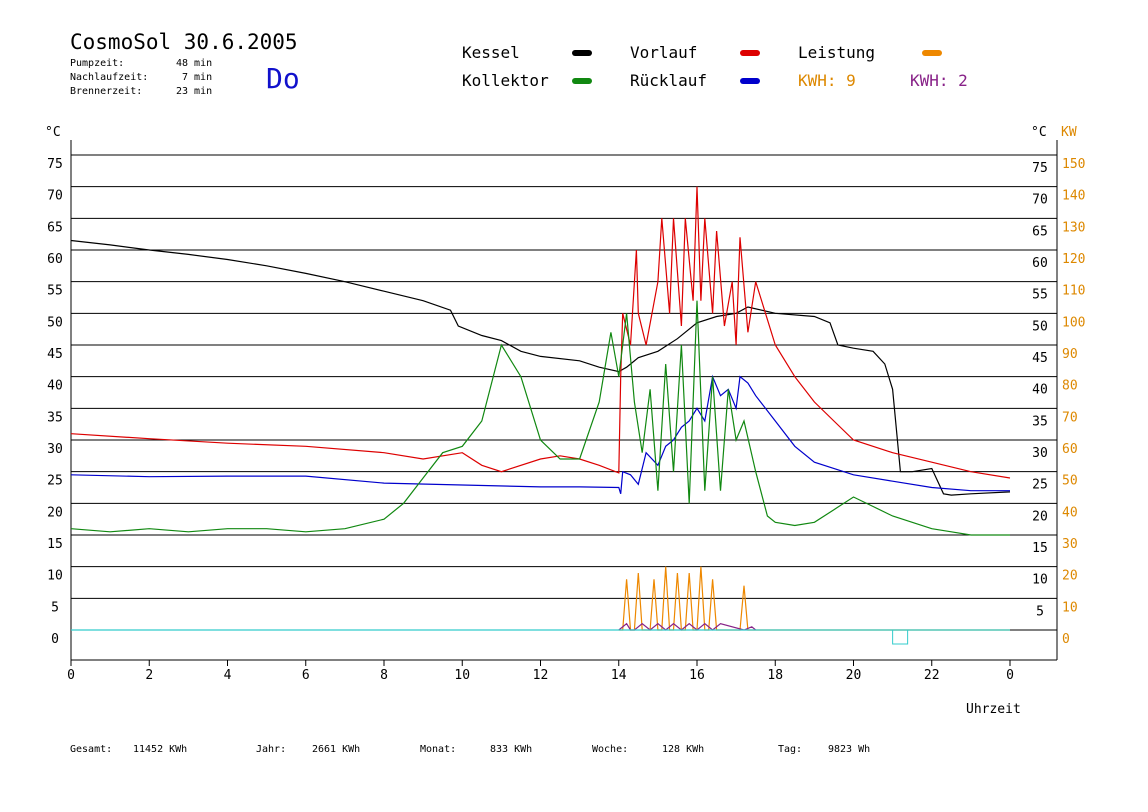 The image size is (1148, 812). What do you see at coordinates (55, 544) in the screenshot?
I see `y-left-tick-label-15: 15` at bounding box center [55, 544].